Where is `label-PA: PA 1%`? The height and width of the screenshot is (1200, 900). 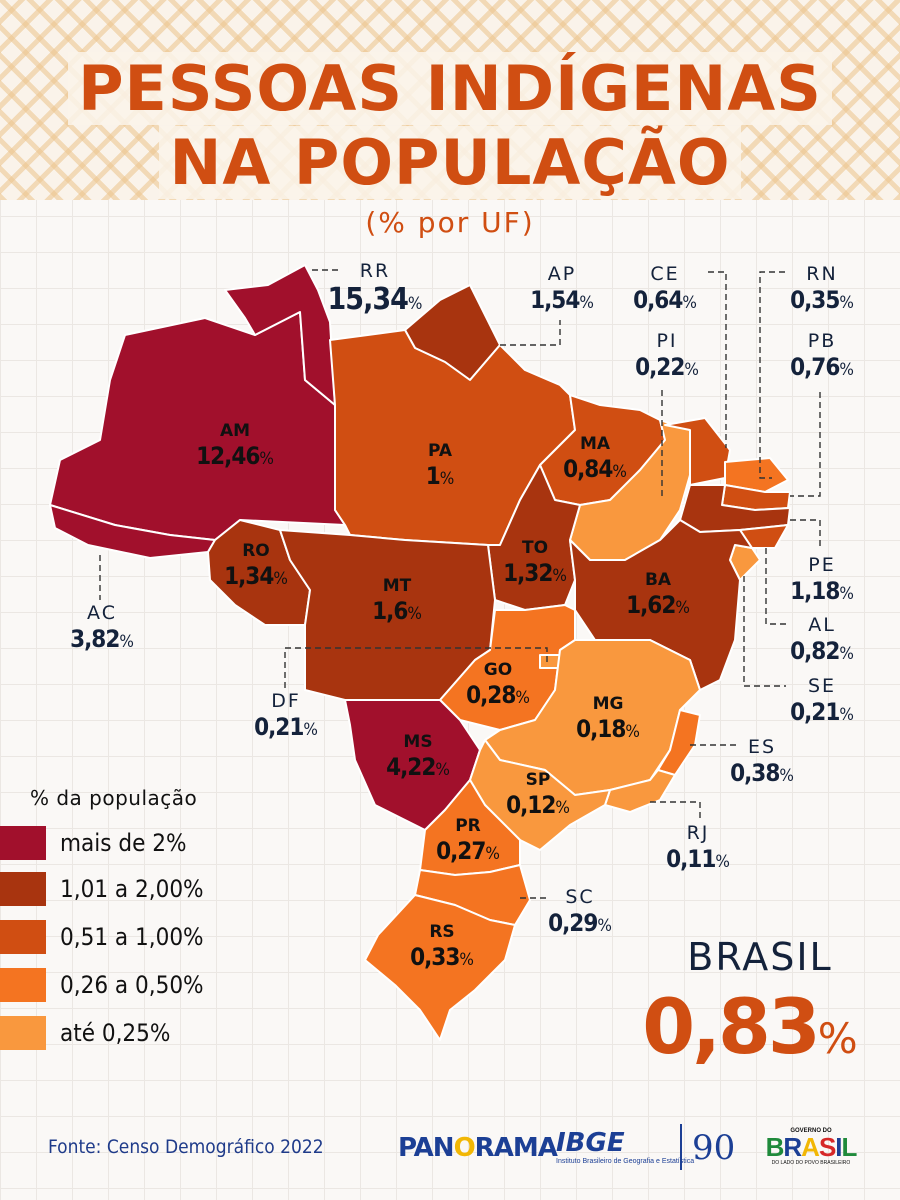 label-PA: PA 1% is located at coordinates (440, 466).